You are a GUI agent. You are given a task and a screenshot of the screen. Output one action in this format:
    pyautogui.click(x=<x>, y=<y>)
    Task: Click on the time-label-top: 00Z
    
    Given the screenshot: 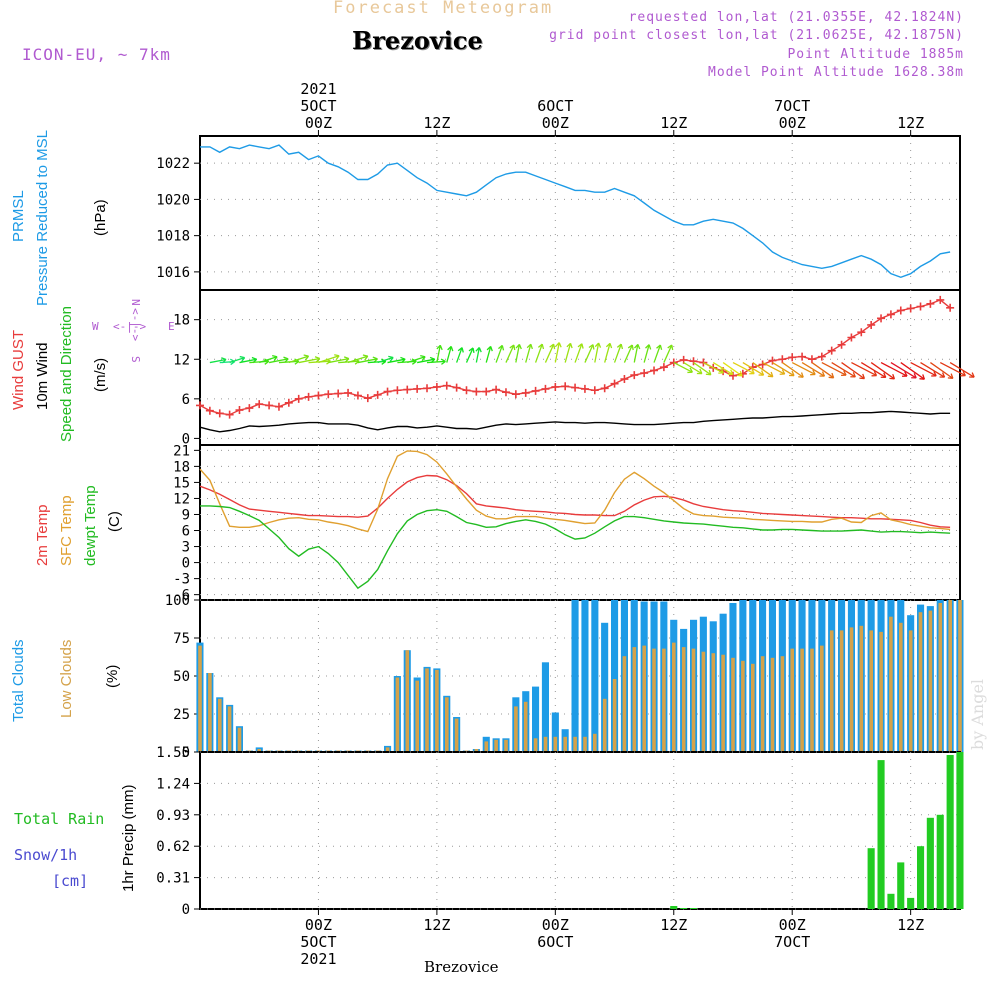 What is the action you would take?
    pyautogui.click(x=318, y=123)
    